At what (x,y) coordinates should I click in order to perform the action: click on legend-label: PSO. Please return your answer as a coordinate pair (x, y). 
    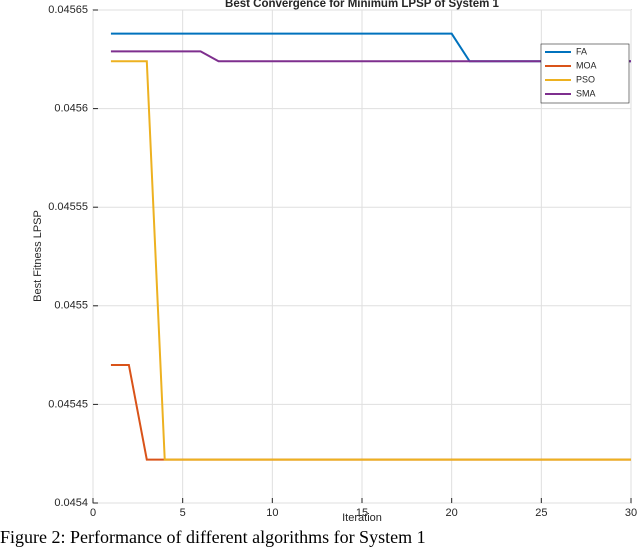
    Looking at the image, I should click on (585, 79).